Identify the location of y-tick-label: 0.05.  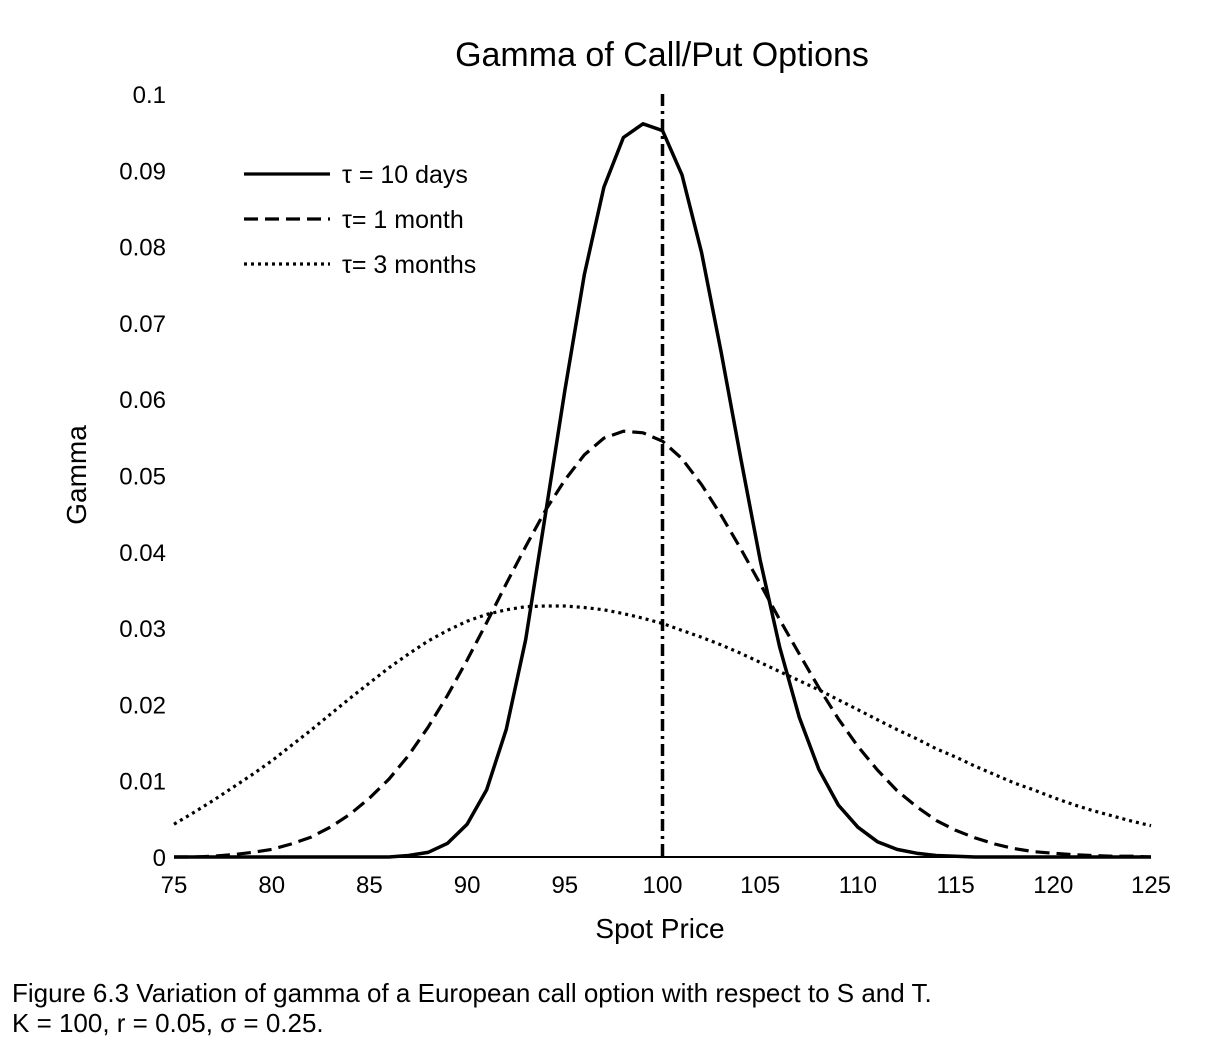
(142, 477).